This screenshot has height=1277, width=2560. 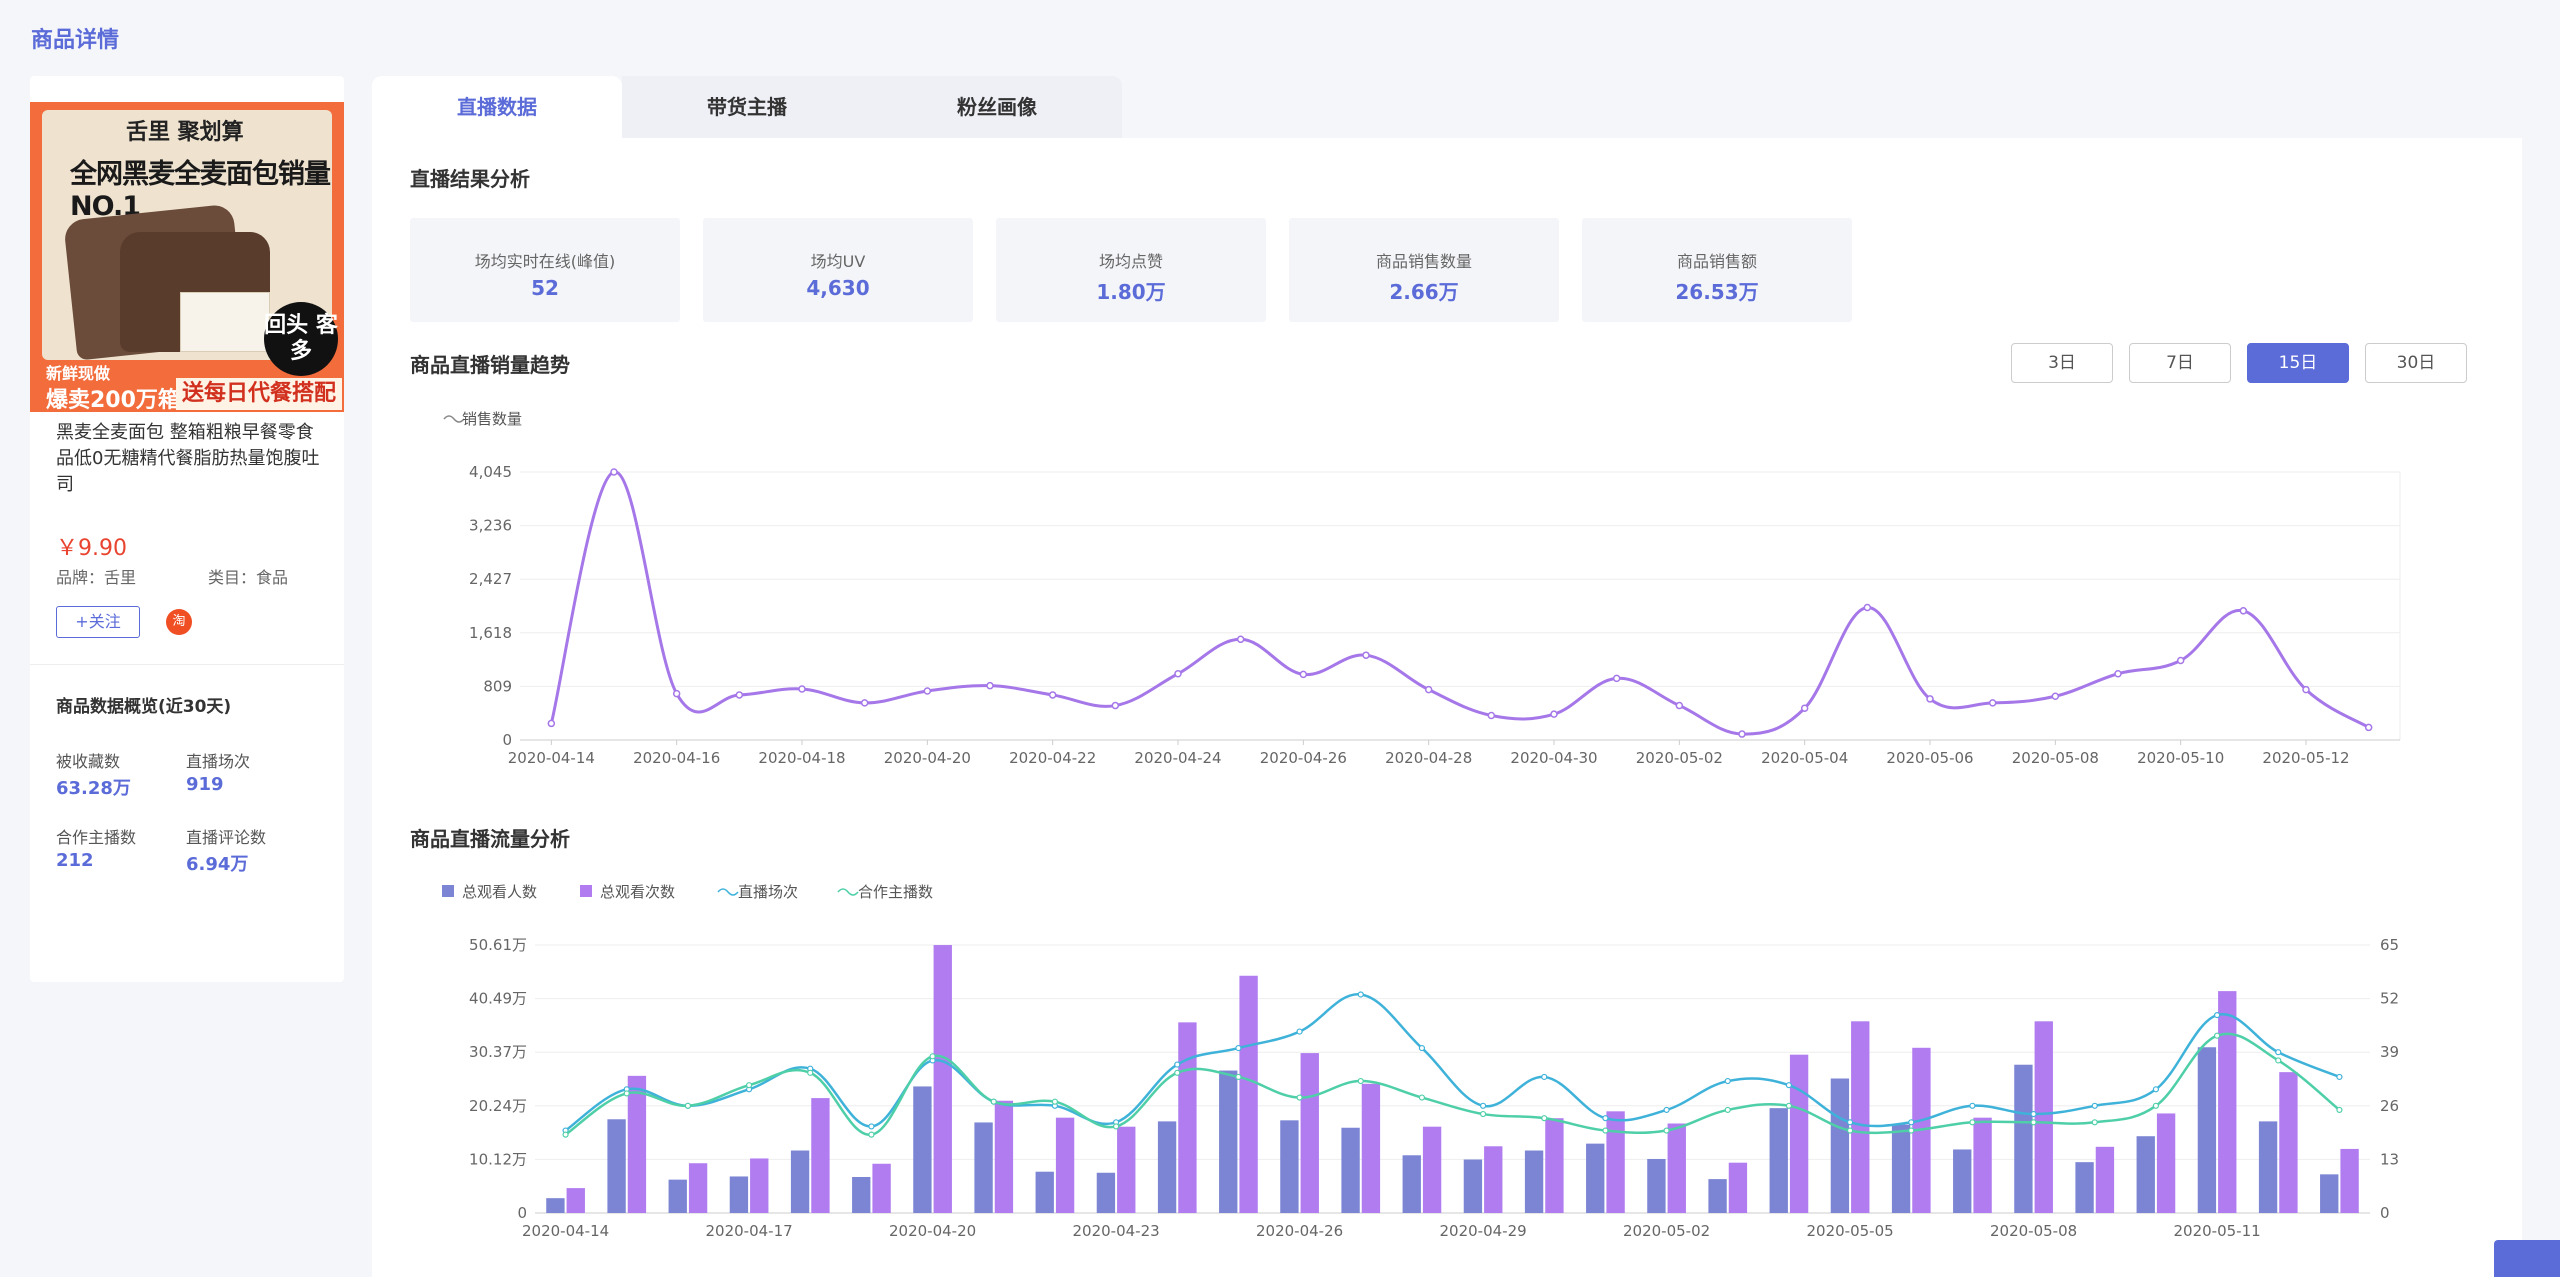 I want to click on y-left-tick-label: 20.24万, so click(x=498, y=1106).